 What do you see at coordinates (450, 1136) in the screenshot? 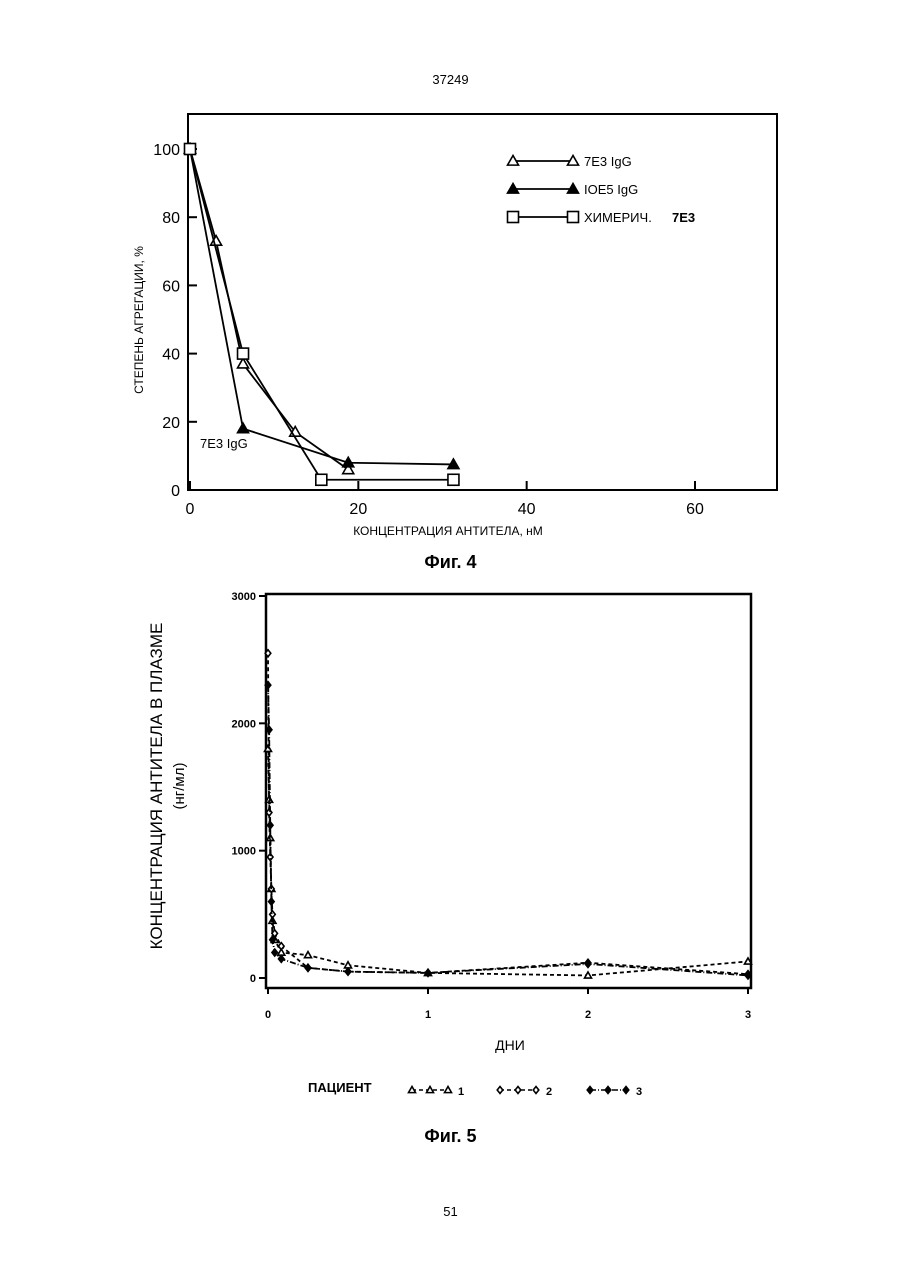
I see `figure-5-caption: Фиг. 5` at bounding box center [450, 1136].